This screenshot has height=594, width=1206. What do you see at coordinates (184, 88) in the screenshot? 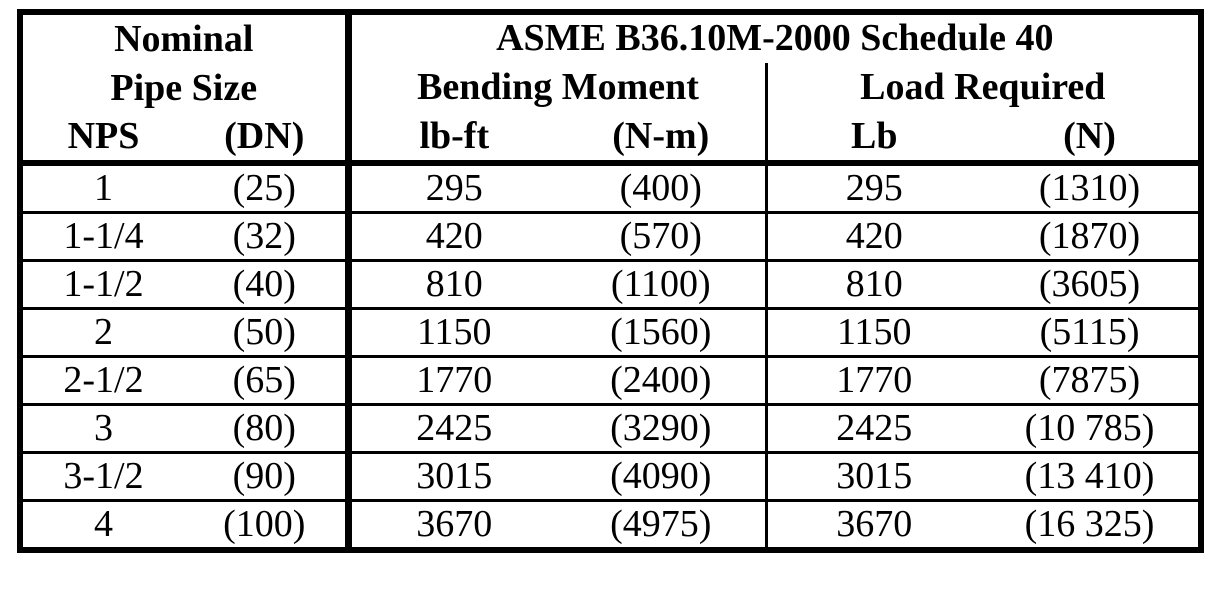
I see `pipe-size-label: Pipe Size` at bounding box center [184, 88].